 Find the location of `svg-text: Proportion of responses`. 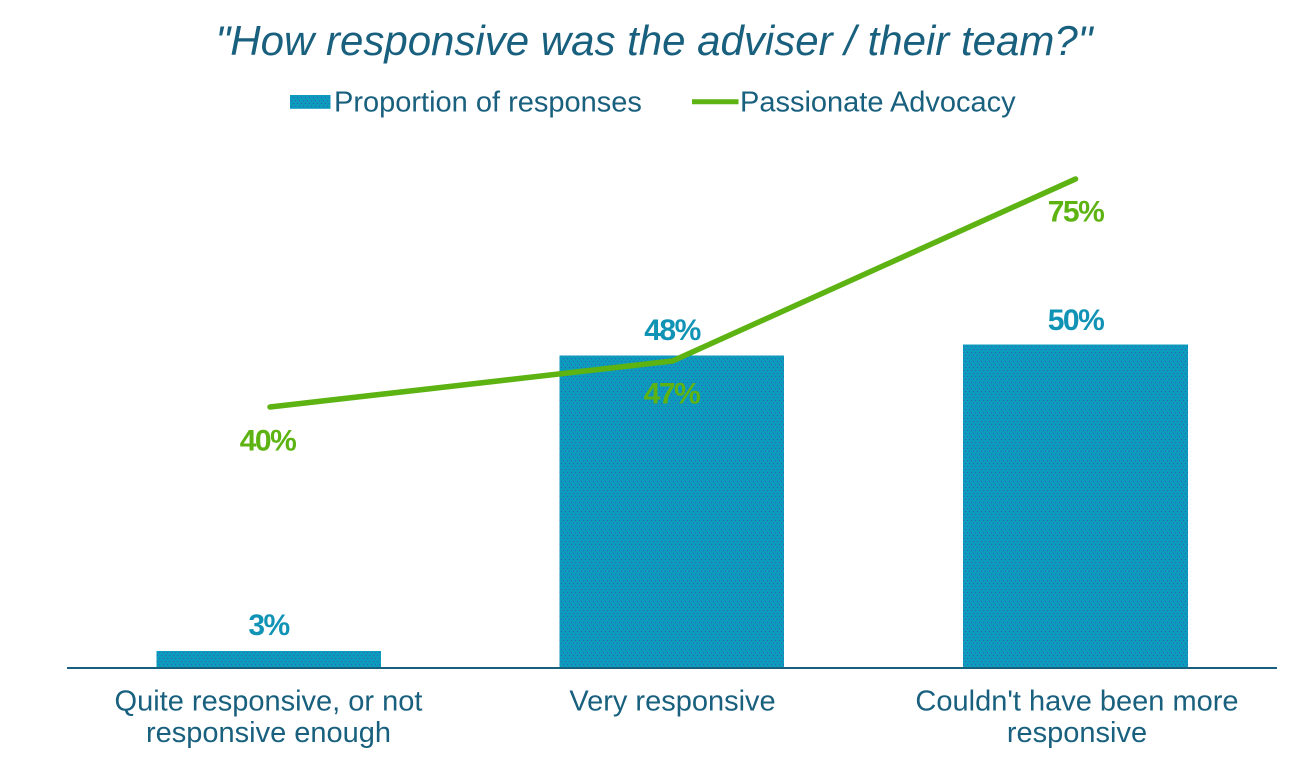

svg-text: Proportion of responses is located at coordinates (488, 103).